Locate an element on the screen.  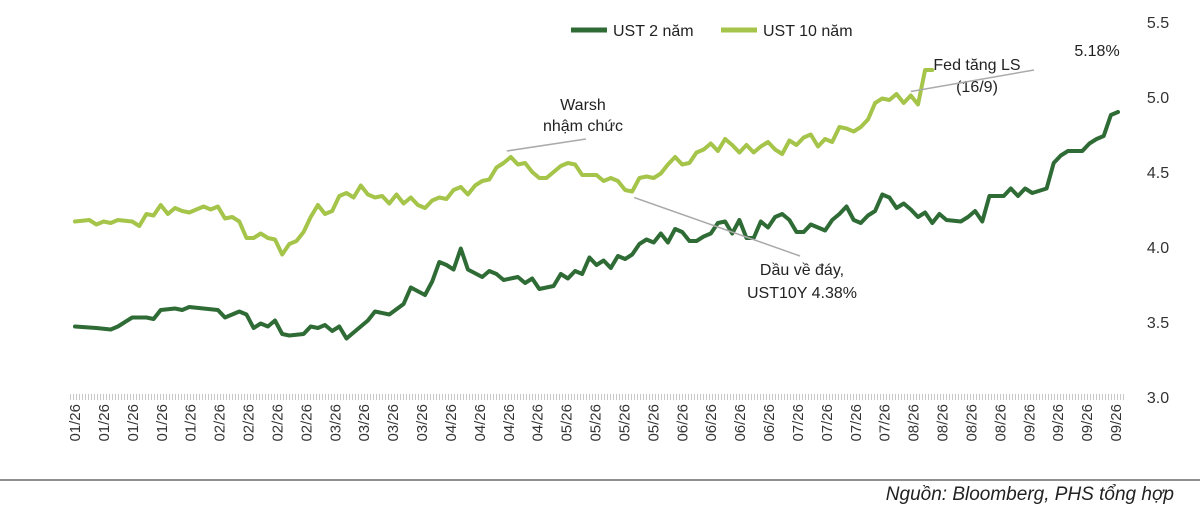
y-tick-label: 5.5 is located at coordinates (1158, 23).